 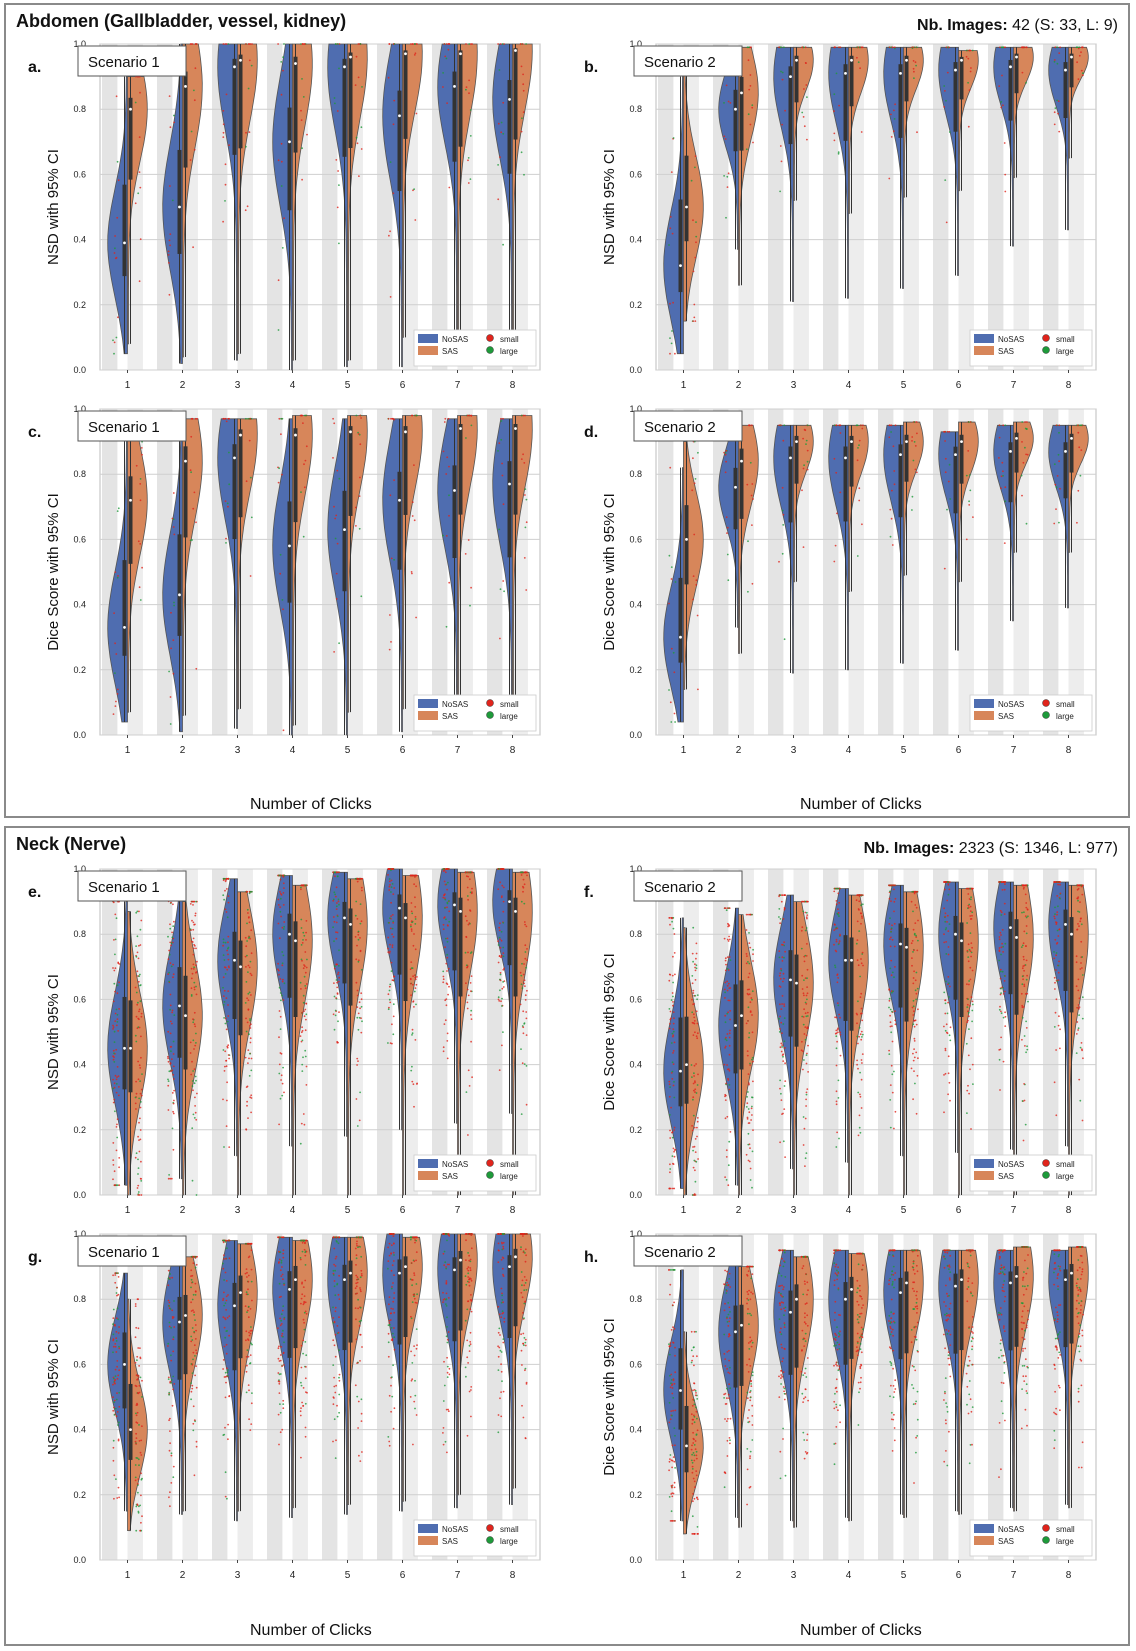 I want to click on scenario-label: Scenario 2, so click(x=680, y=62).